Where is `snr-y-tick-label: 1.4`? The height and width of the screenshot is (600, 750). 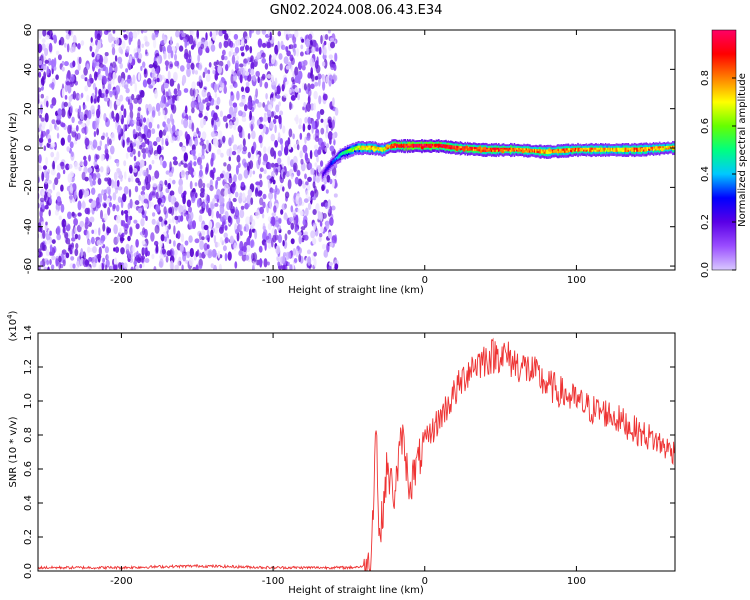 snr-y-tick-label: 1.4 is located at coordinates (28, 333).